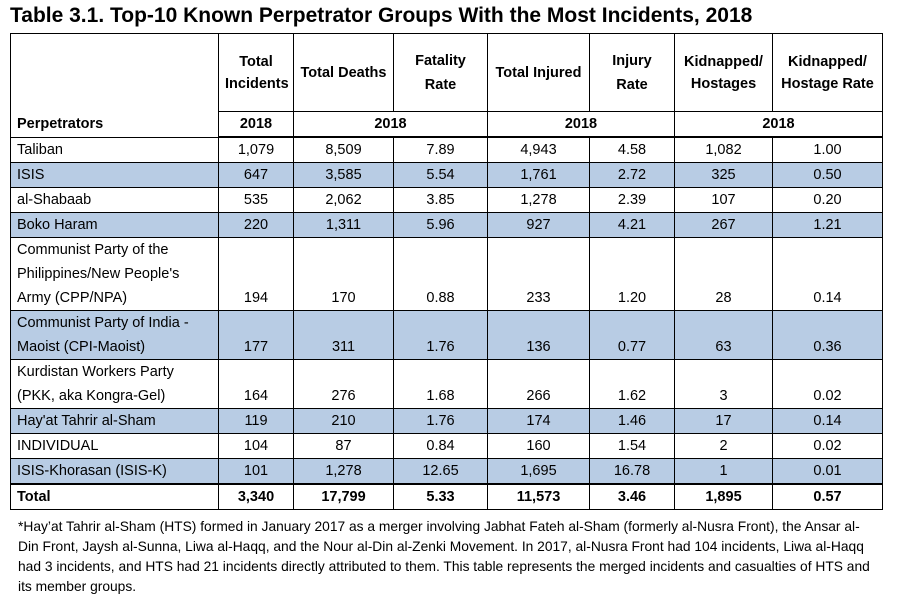  Describe the element at coordinates (723, 496) in the screenshot. I see `total-kidnapped: 1,895` at that location.